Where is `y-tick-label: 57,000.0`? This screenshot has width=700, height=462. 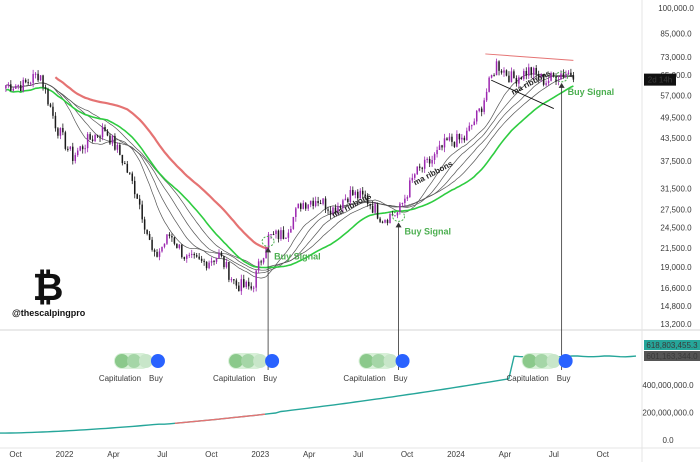
y-tick-label: 57,000.0 is located at coordinates (676, 96).